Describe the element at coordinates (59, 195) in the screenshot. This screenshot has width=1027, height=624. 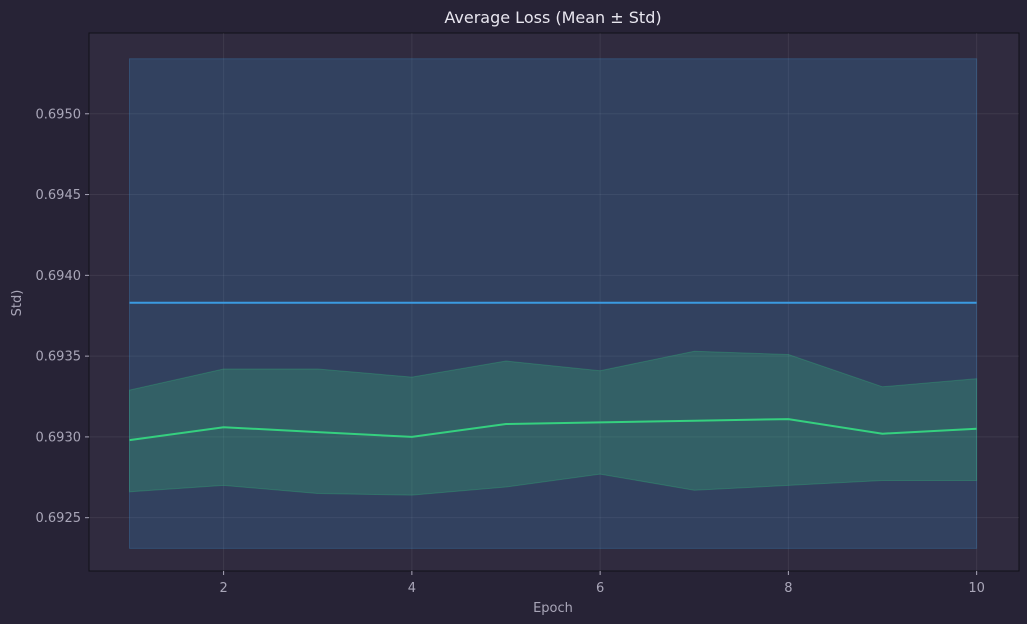
I see `y-tick-label: 0.6945` at that location.